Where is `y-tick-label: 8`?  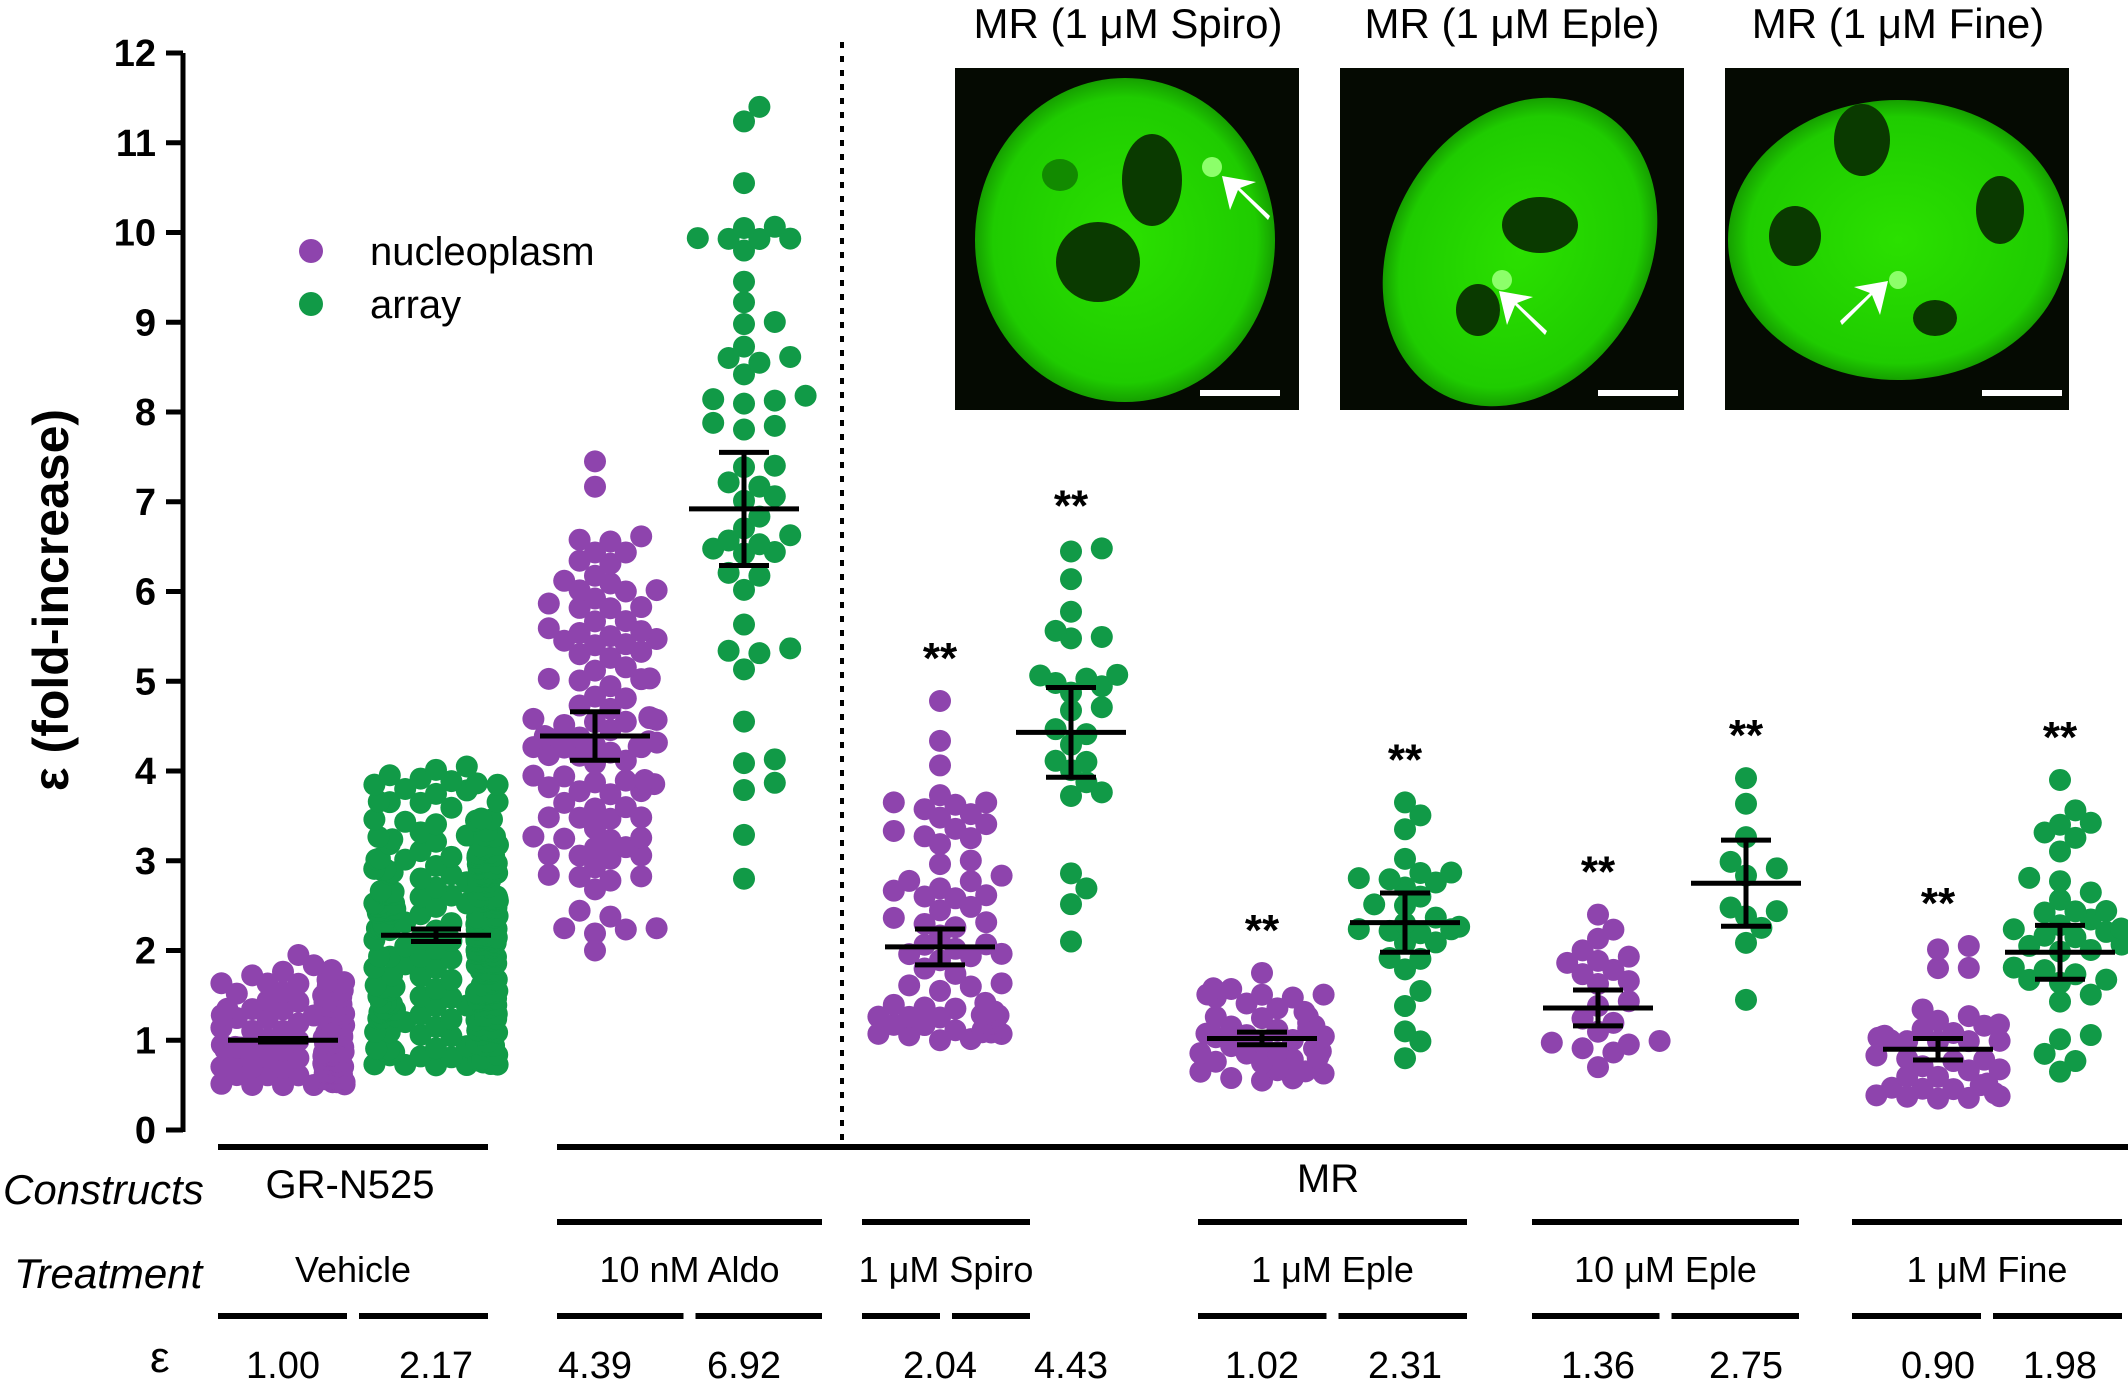
y-tick-label: 8 is located at coordinates (145, 413).